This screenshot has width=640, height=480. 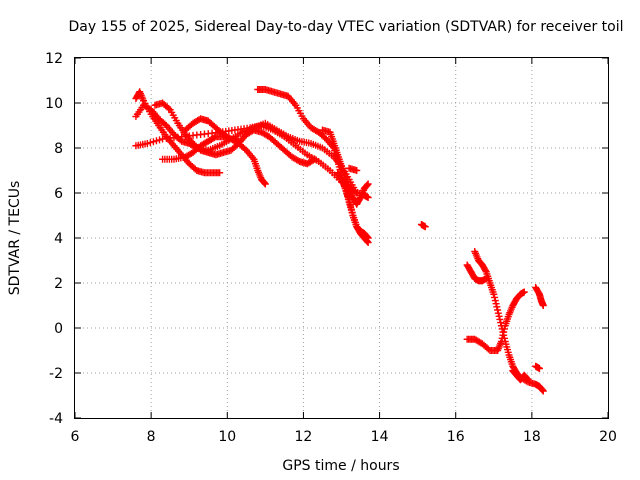 I want to click on y-tick-label: 4, so click(x=58, y=239).